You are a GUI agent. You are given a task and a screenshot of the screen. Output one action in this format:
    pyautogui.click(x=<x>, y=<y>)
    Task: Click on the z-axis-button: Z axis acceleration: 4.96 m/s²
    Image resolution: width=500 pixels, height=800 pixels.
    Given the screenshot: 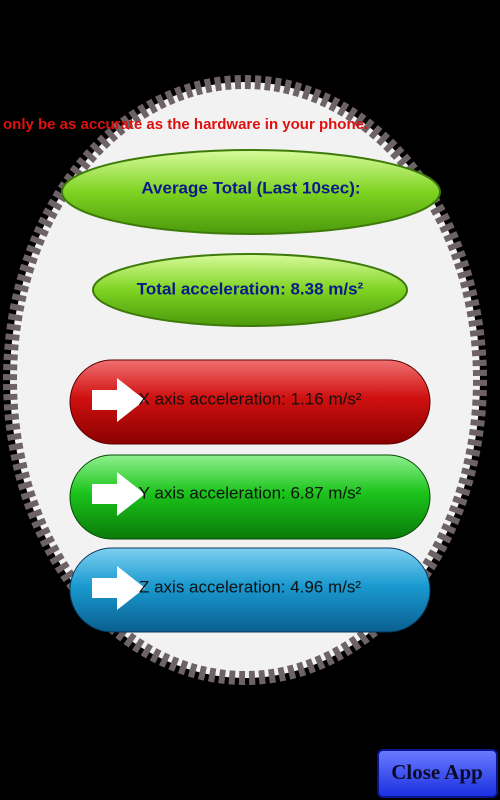 What is the action you would take?
    pyautogui.click(x=250, y=590)
    